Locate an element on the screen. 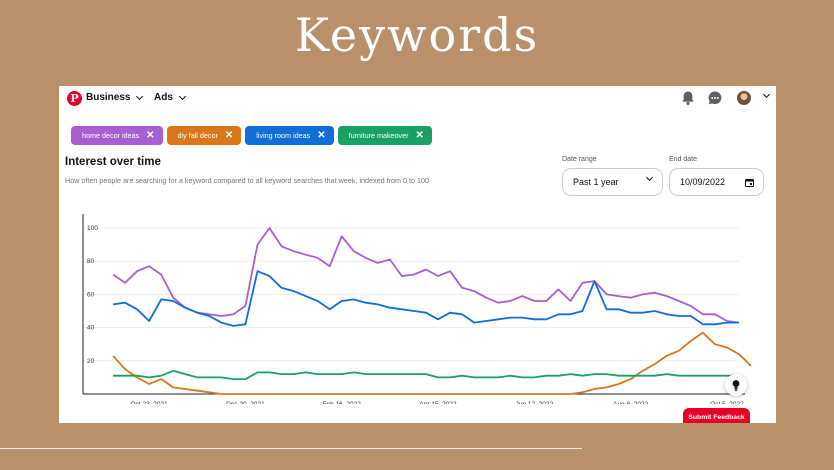 This screenshot has height=470, width=834. business-menu: Business is located at coordinates (115, 97).